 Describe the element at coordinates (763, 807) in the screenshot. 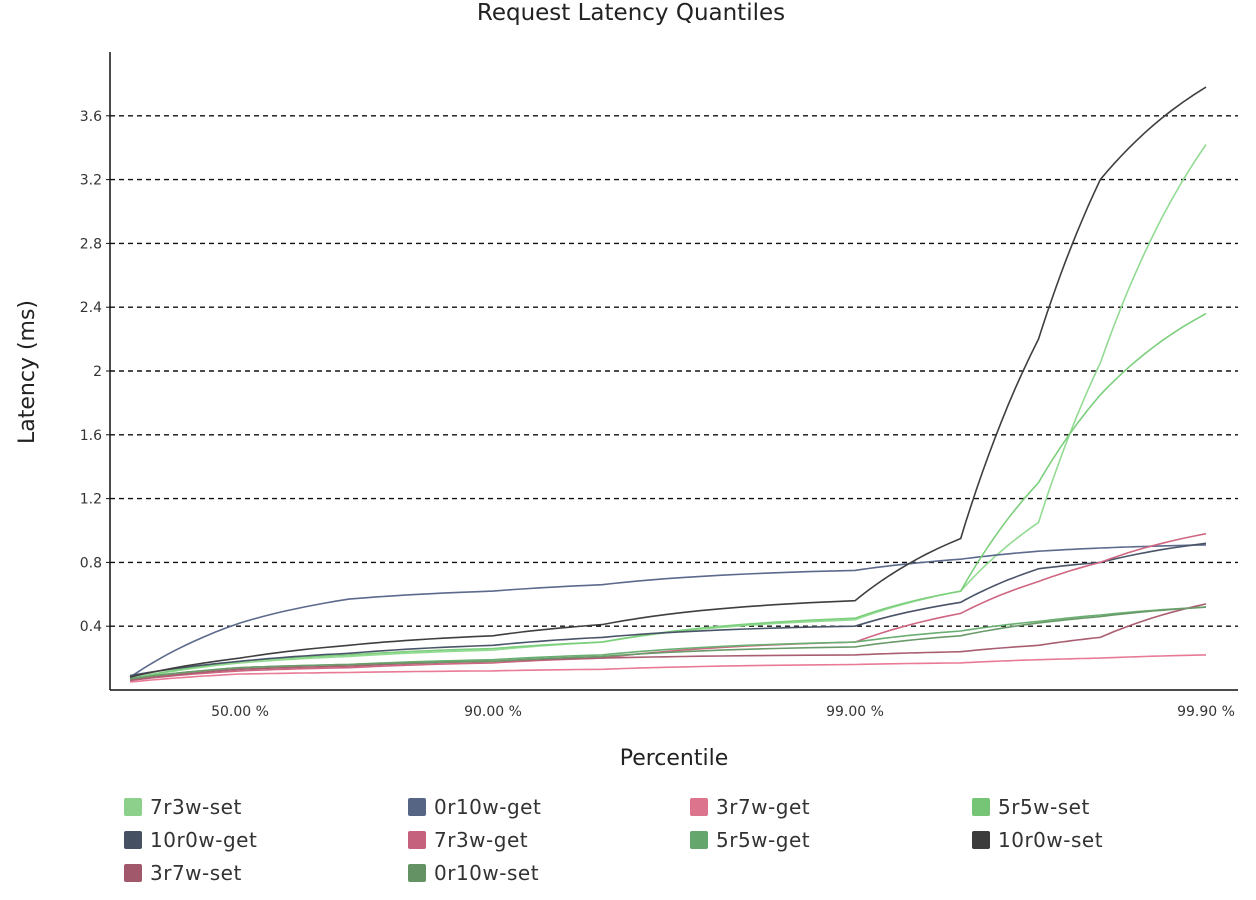

I see `legend-label: 3r7w-get` at that location.